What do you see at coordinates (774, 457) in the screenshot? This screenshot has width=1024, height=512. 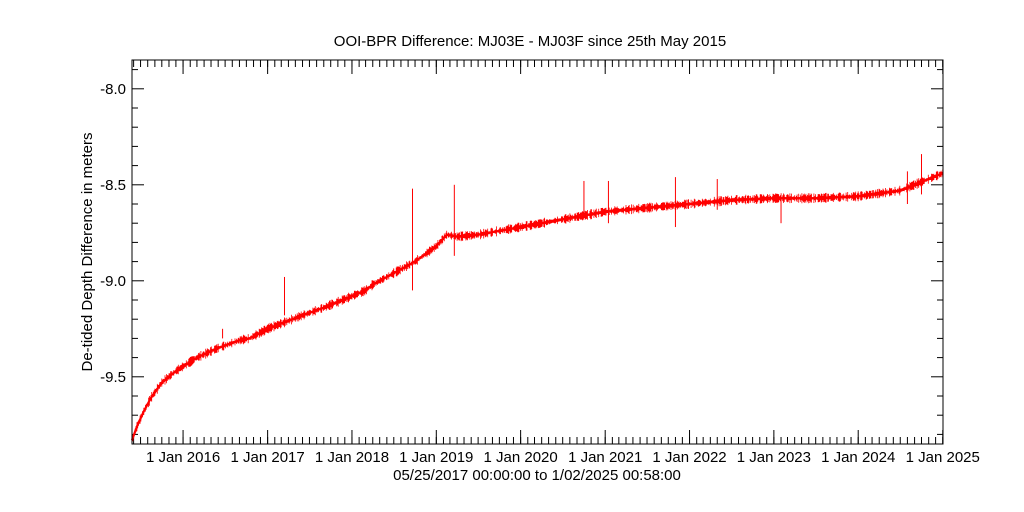 I see `x-tick-label: 1 Jan 2023` at bounding box center [774, 457].